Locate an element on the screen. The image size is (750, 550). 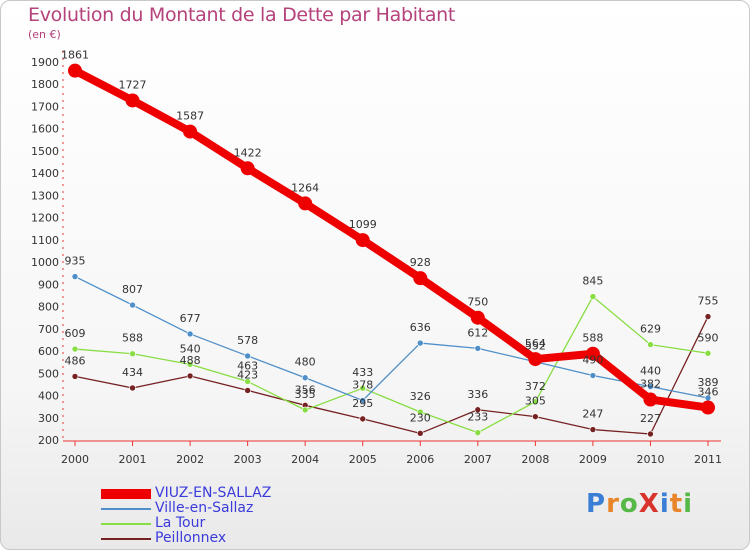
data-label: 578 is located at coordinates (247, 340).